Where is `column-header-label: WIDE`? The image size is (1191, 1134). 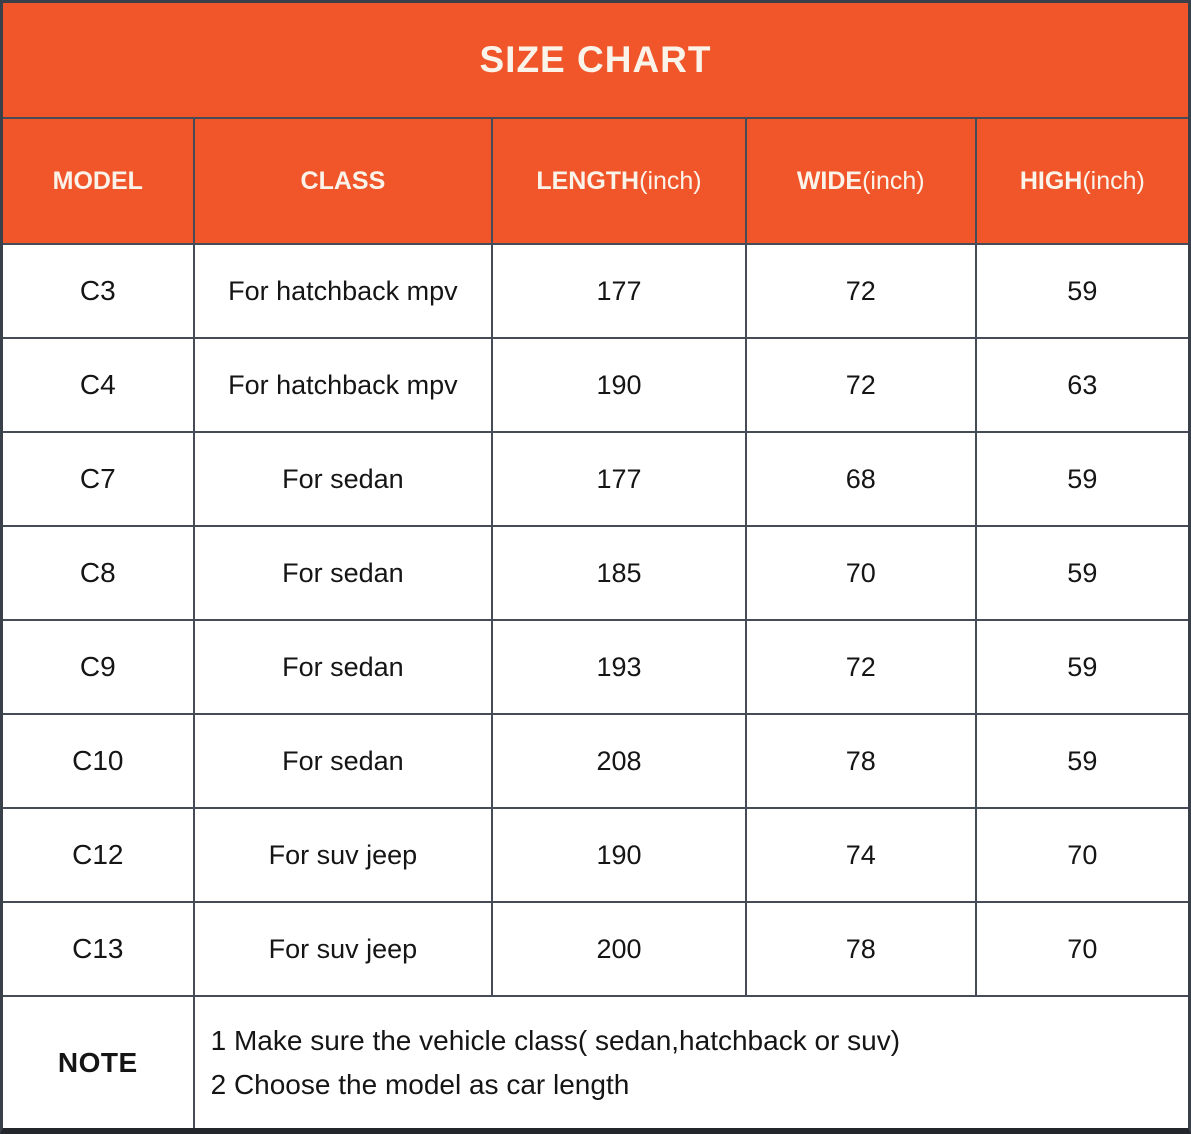 column-header-label: WIDE is located at coordinates (829, 180).